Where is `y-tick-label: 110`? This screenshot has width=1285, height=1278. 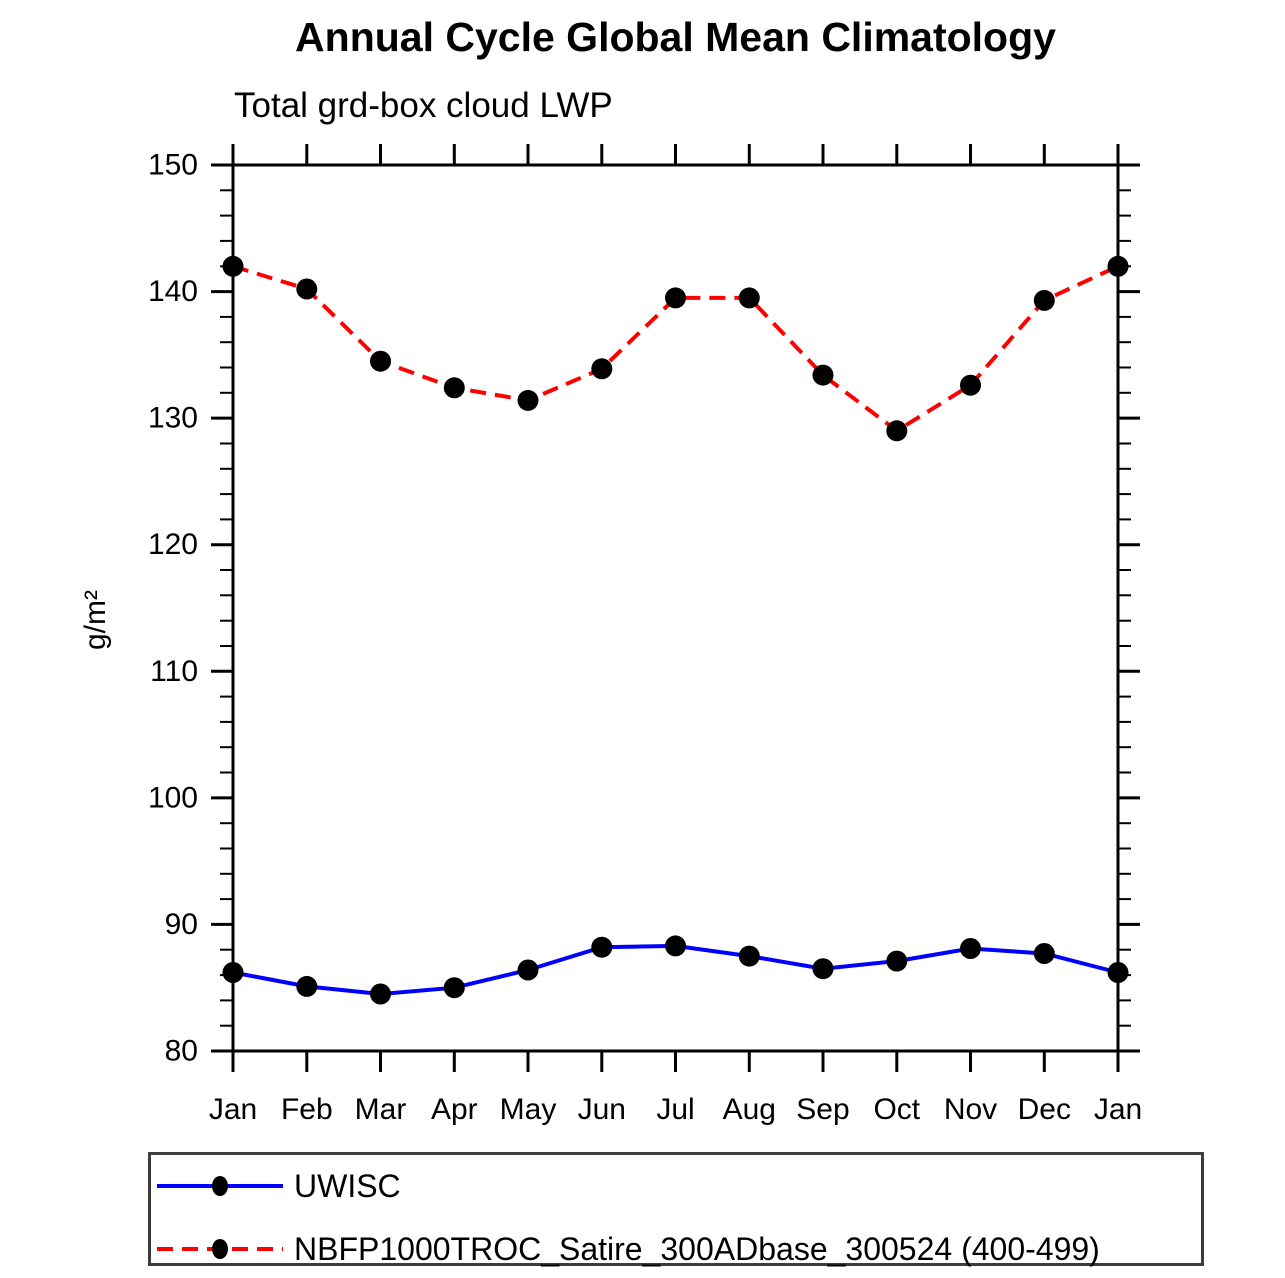
y-tick-label: 110 is located at coordinates (174, 671).